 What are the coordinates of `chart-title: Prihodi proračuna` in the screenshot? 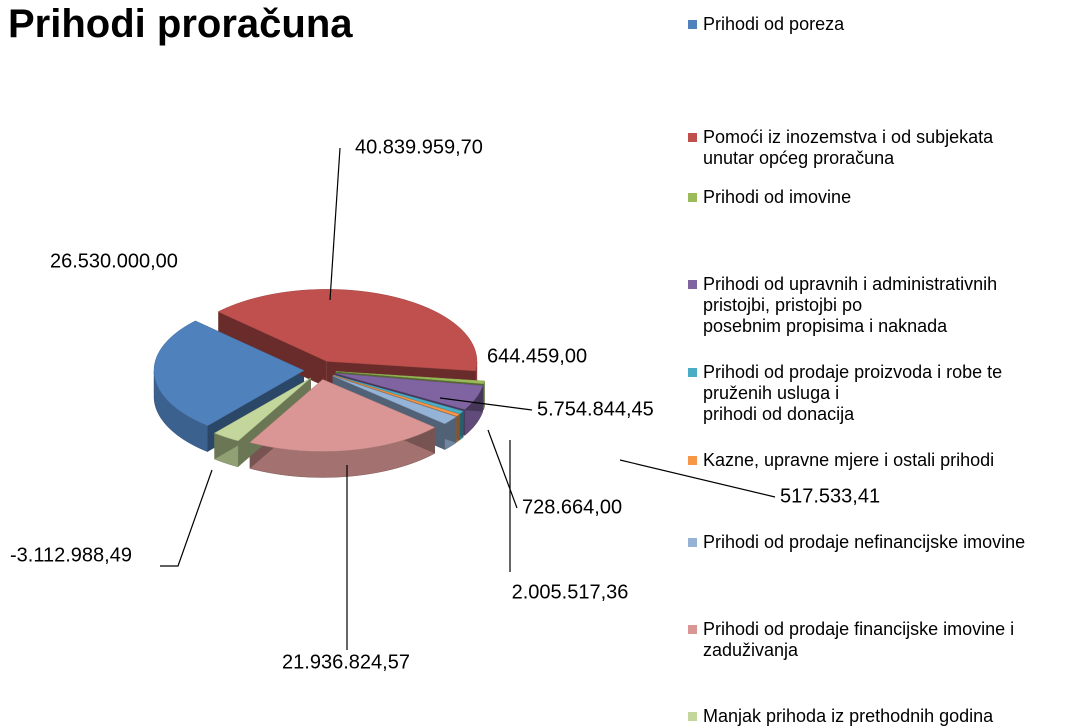 It's located at (180, 24).